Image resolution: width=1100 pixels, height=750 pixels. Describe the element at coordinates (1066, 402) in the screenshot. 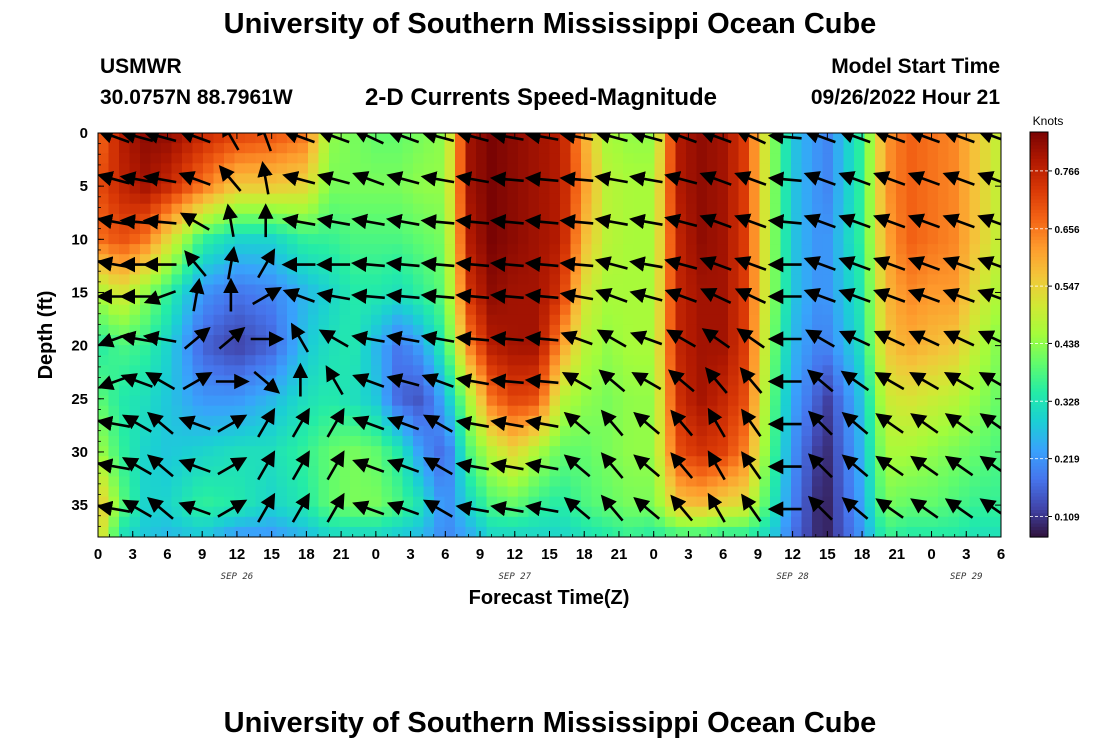

I see `colorbar-tick-label: 0.328` at that location.